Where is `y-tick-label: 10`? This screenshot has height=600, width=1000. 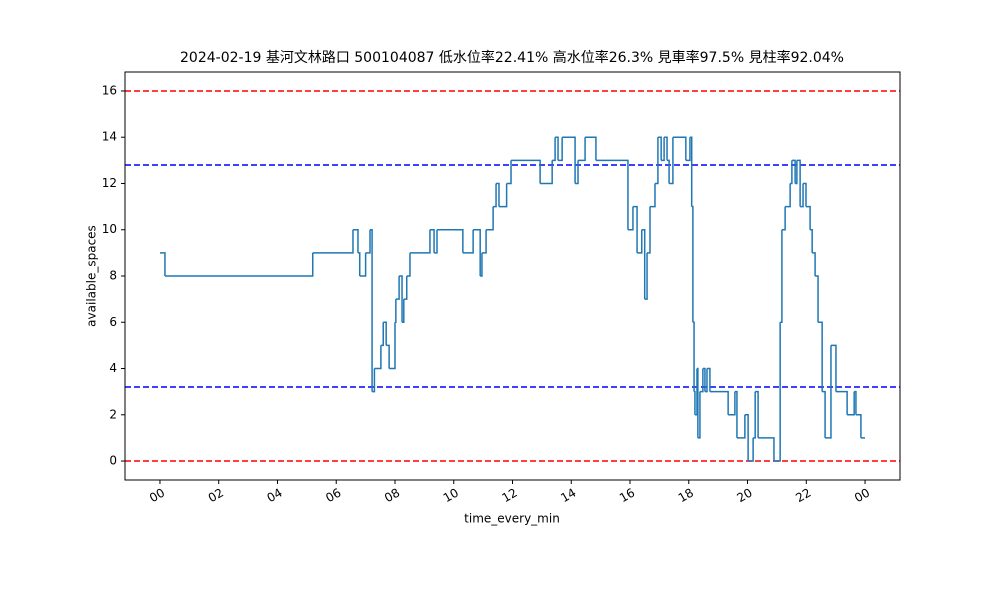
y-tick-label: 10 is located at coordinates (109, 229).